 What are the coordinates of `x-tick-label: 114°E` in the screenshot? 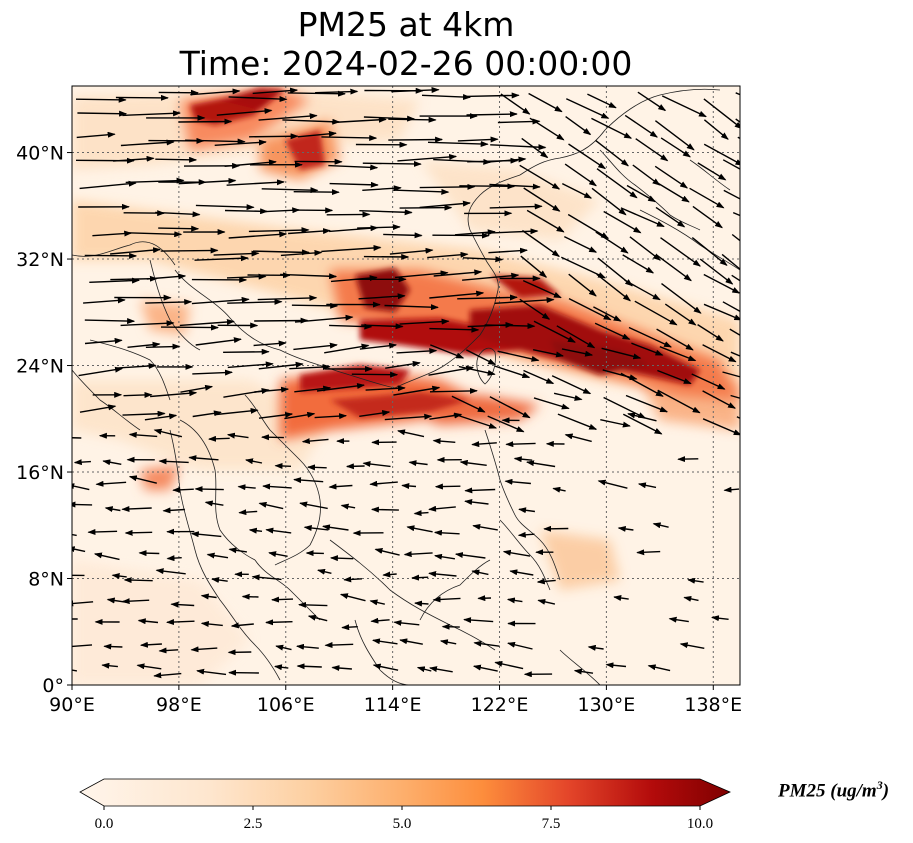 It's located at (393, 705).